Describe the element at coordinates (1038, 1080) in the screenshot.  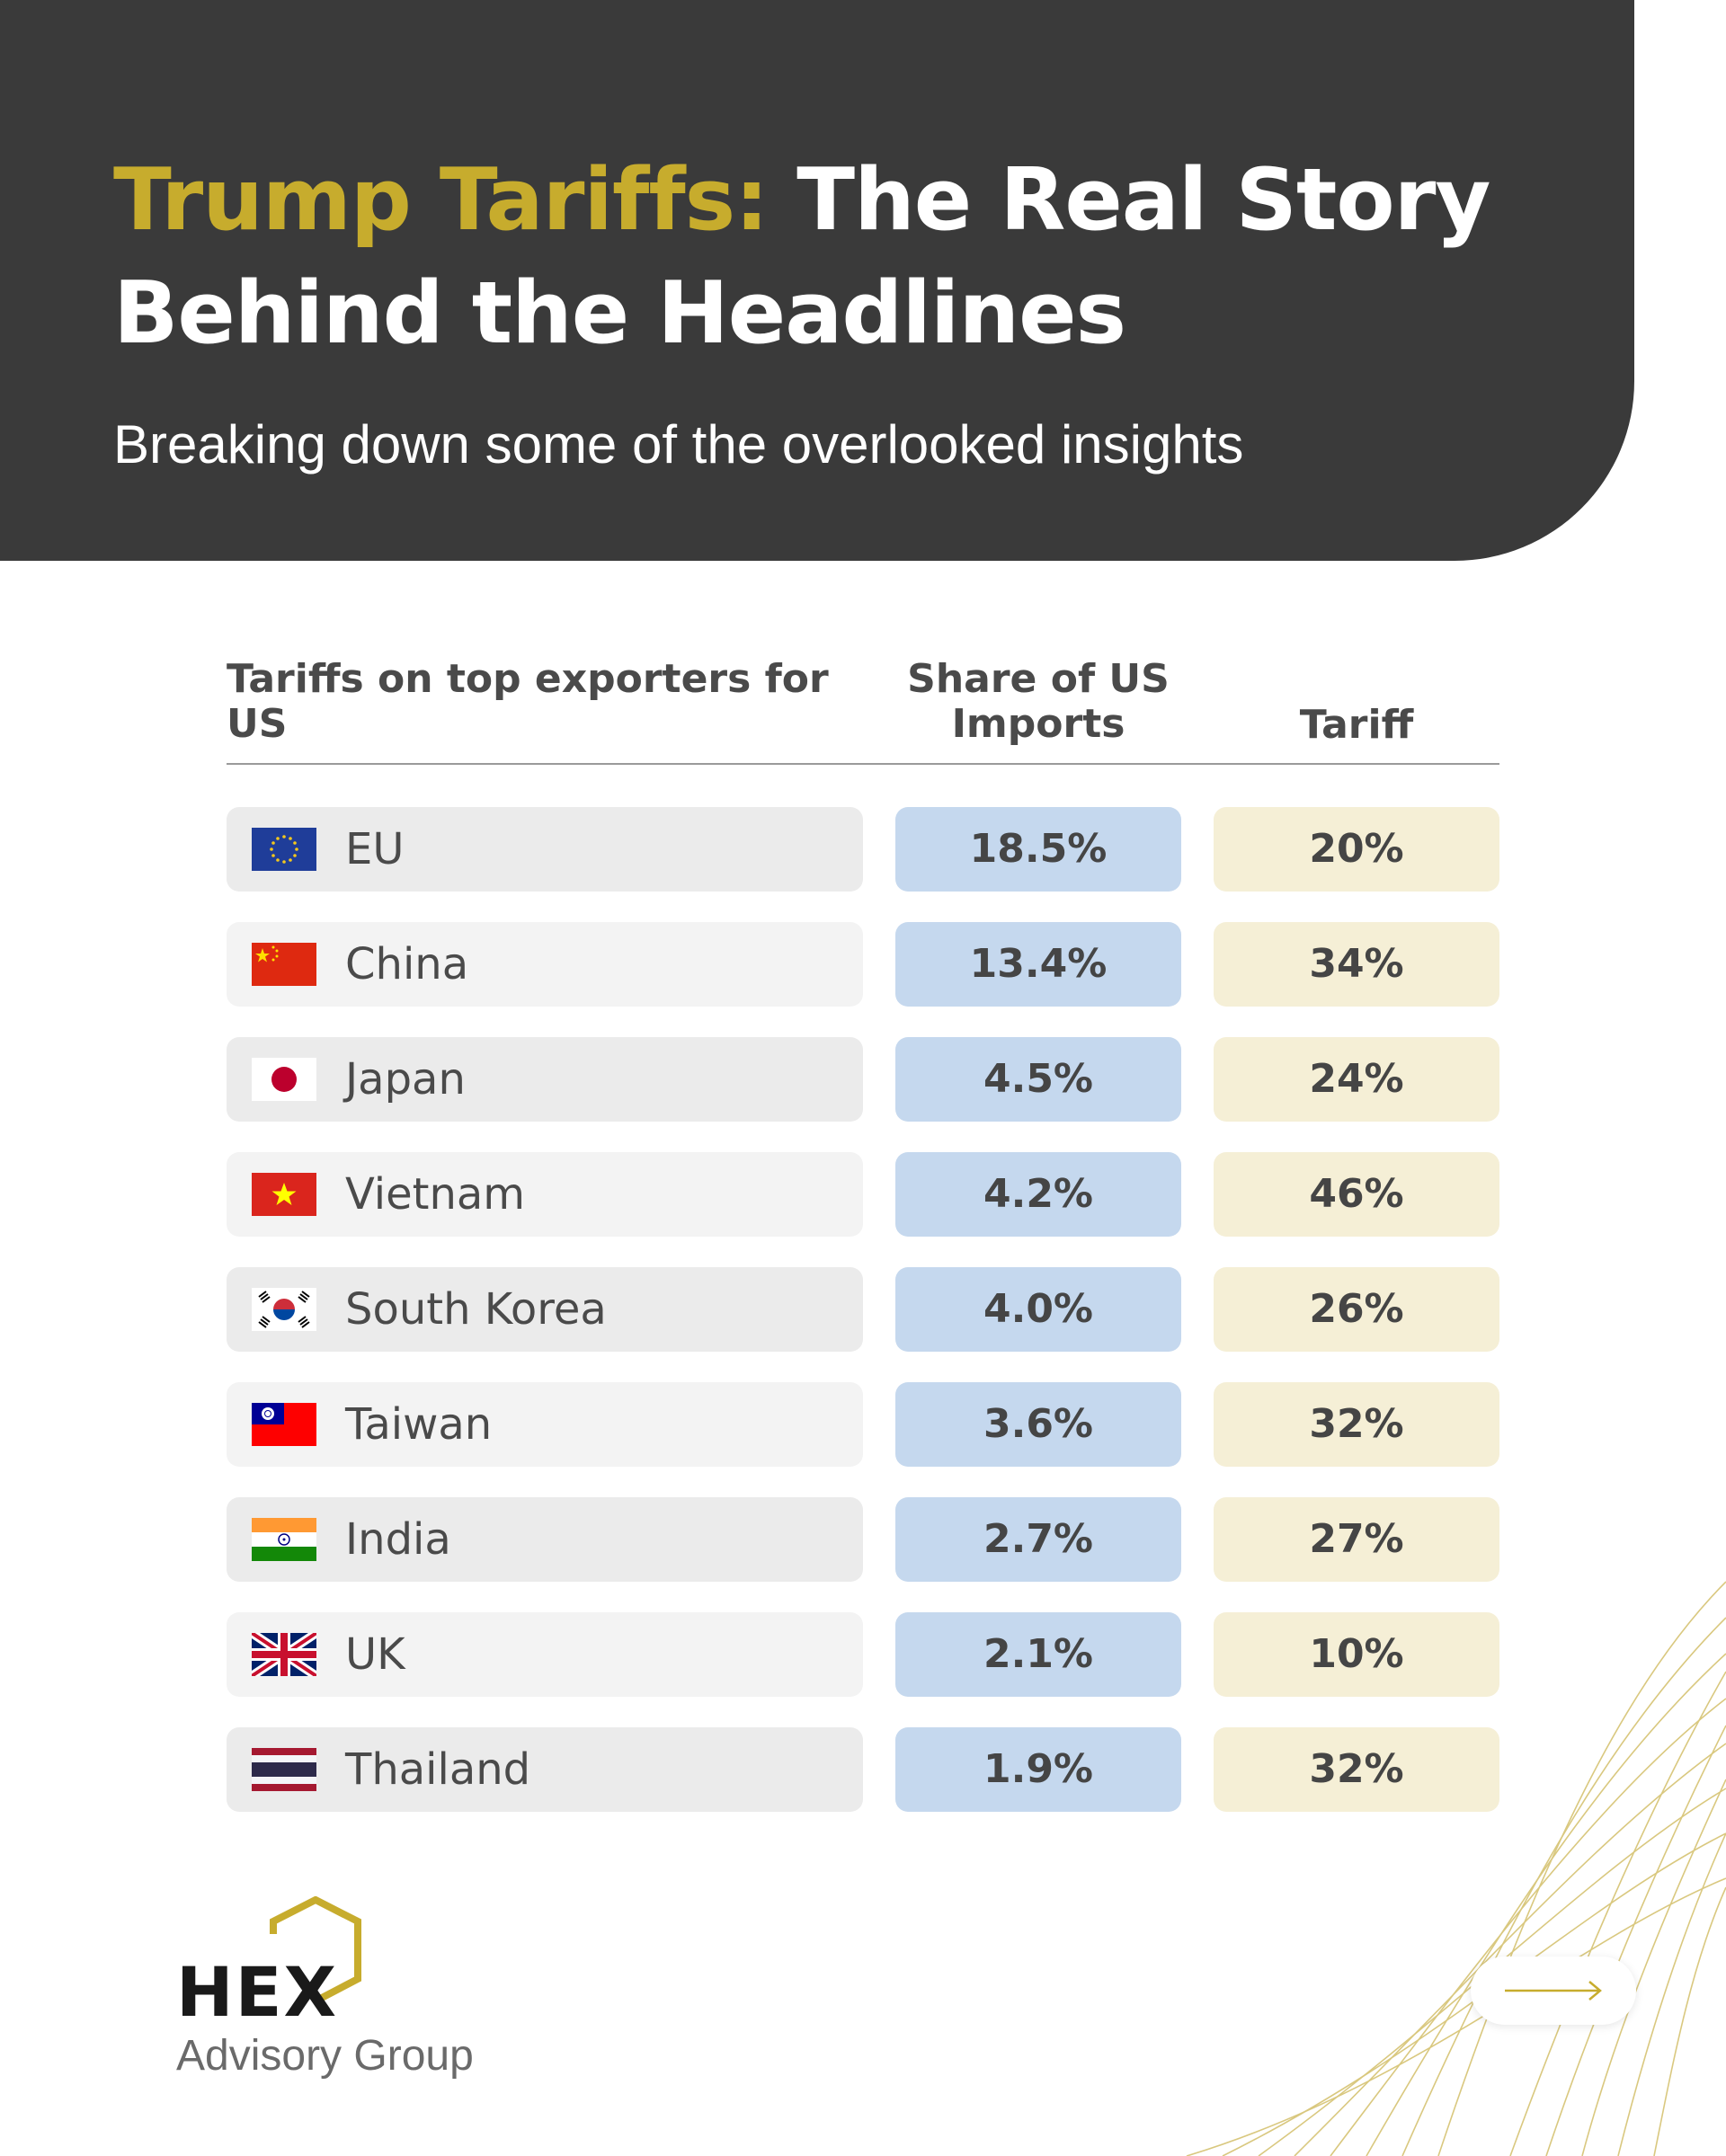
I see `share-value: 4.5%` at that location.